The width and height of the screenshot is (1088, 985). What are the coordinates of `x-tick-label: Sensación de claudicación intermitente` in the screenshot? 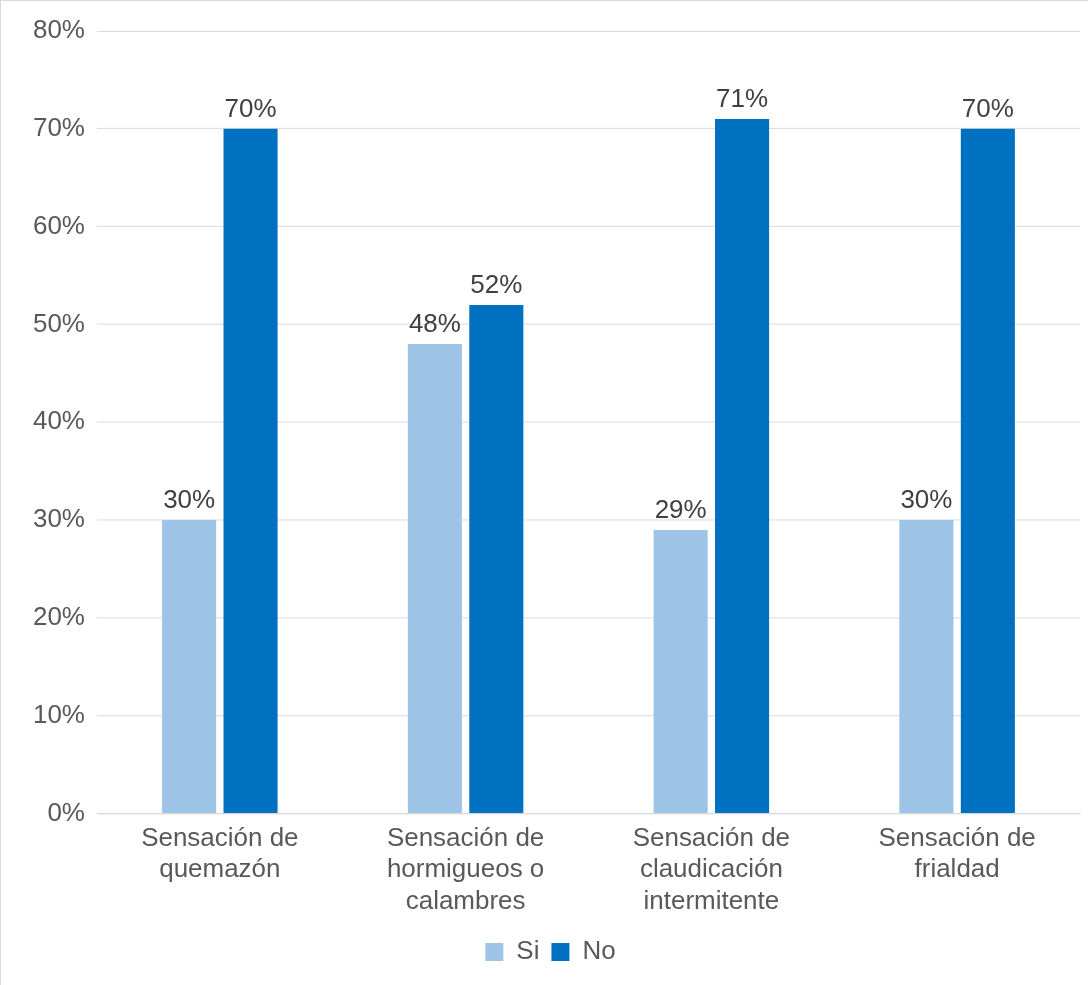 It's located at (711, 868).